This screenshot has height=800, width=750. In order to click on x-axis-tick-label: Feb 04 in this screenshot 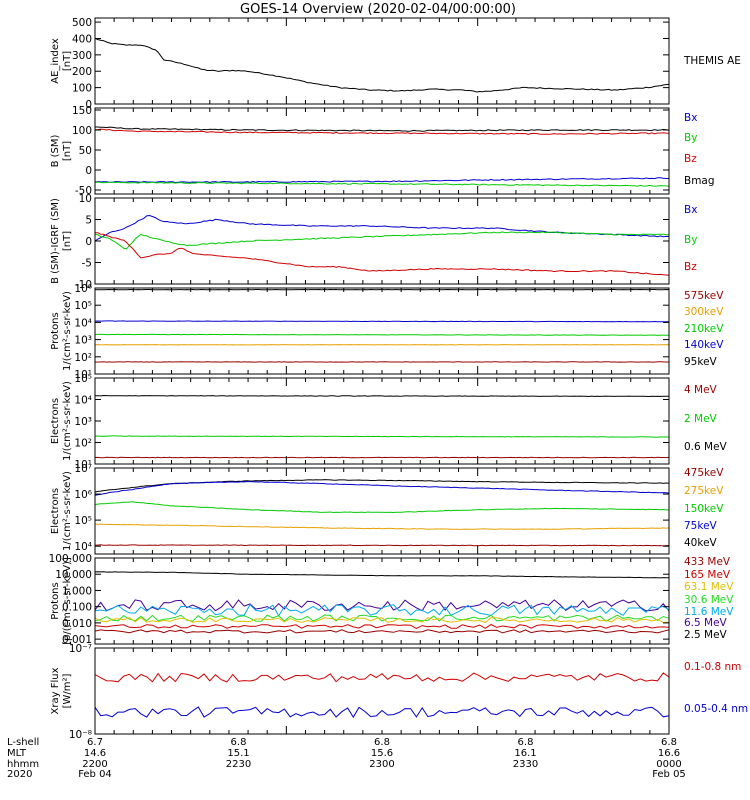, I will do `click(95, 774)`.